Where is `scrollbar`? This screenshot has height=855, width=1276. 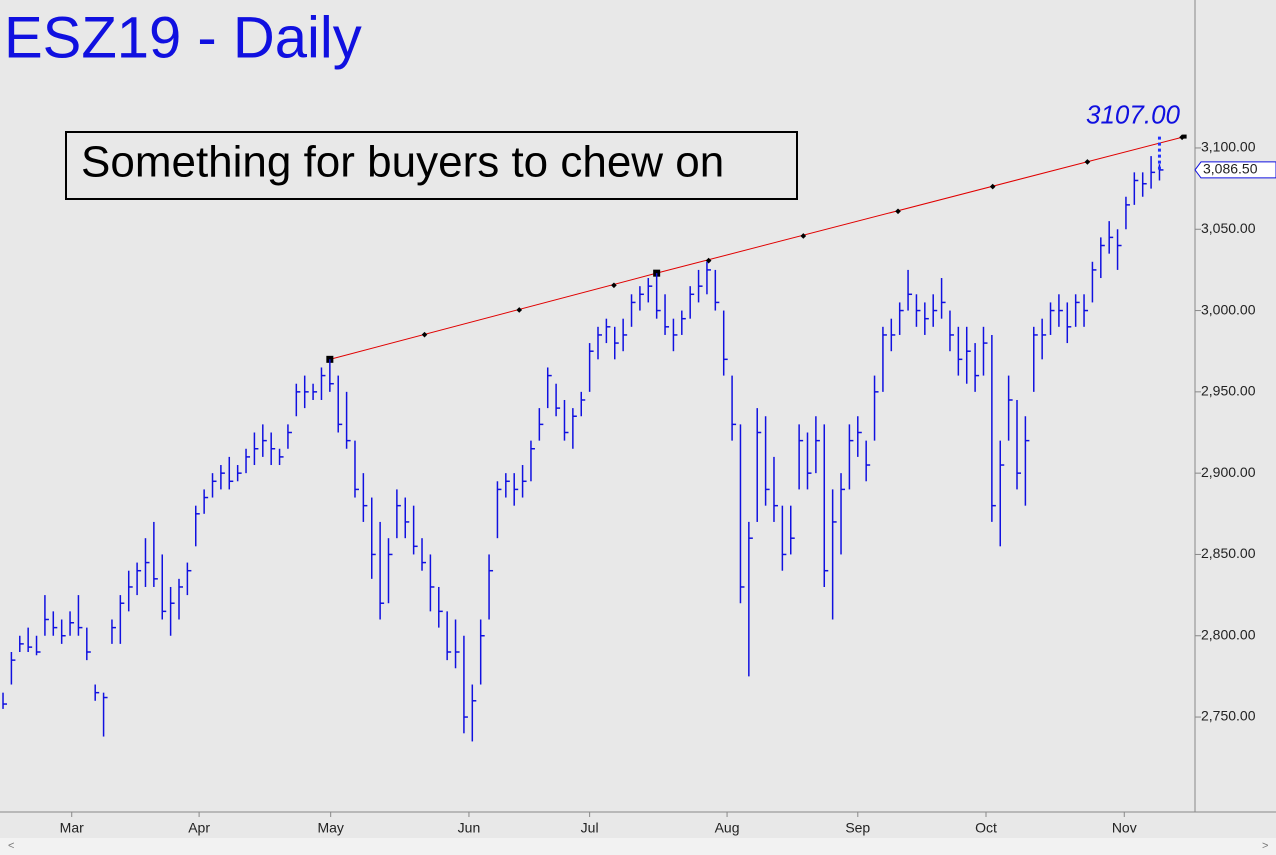
scrollbar is located at coordinates (638, 846).